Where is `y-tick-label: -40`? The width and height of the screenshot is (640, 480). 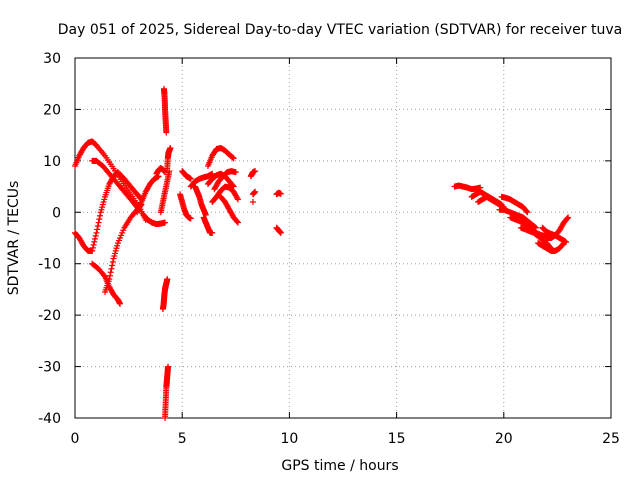 y-tick-label: -40 is located at coordinates (49, 419).